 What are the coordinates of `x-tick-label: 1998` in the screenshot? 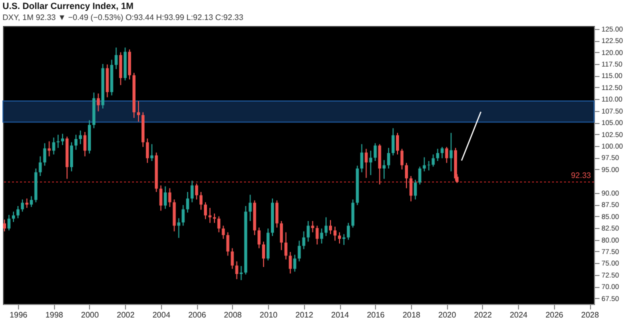 It's located at (54, 315).